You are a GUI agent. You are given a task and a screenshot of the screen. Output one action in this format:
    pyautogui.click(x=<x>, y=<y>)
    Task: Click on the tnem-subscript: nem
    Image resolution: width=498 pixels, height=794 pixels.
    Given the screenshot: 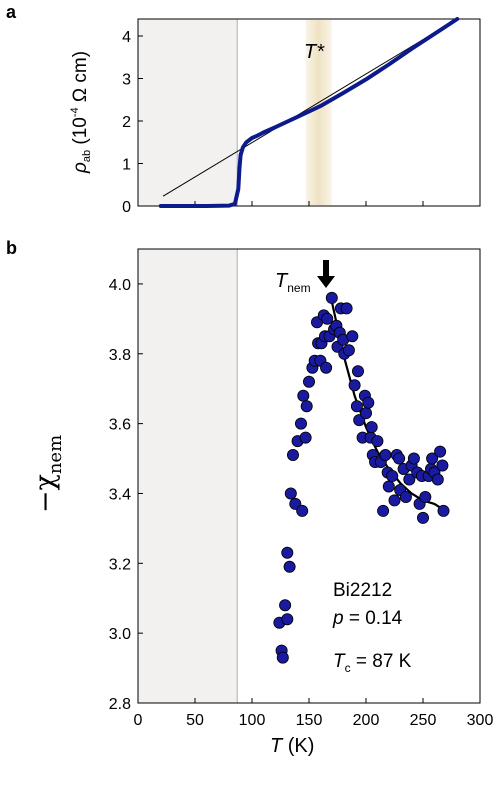 What is the action you would take?
    pyautogui.click(x=298, y=288)
    